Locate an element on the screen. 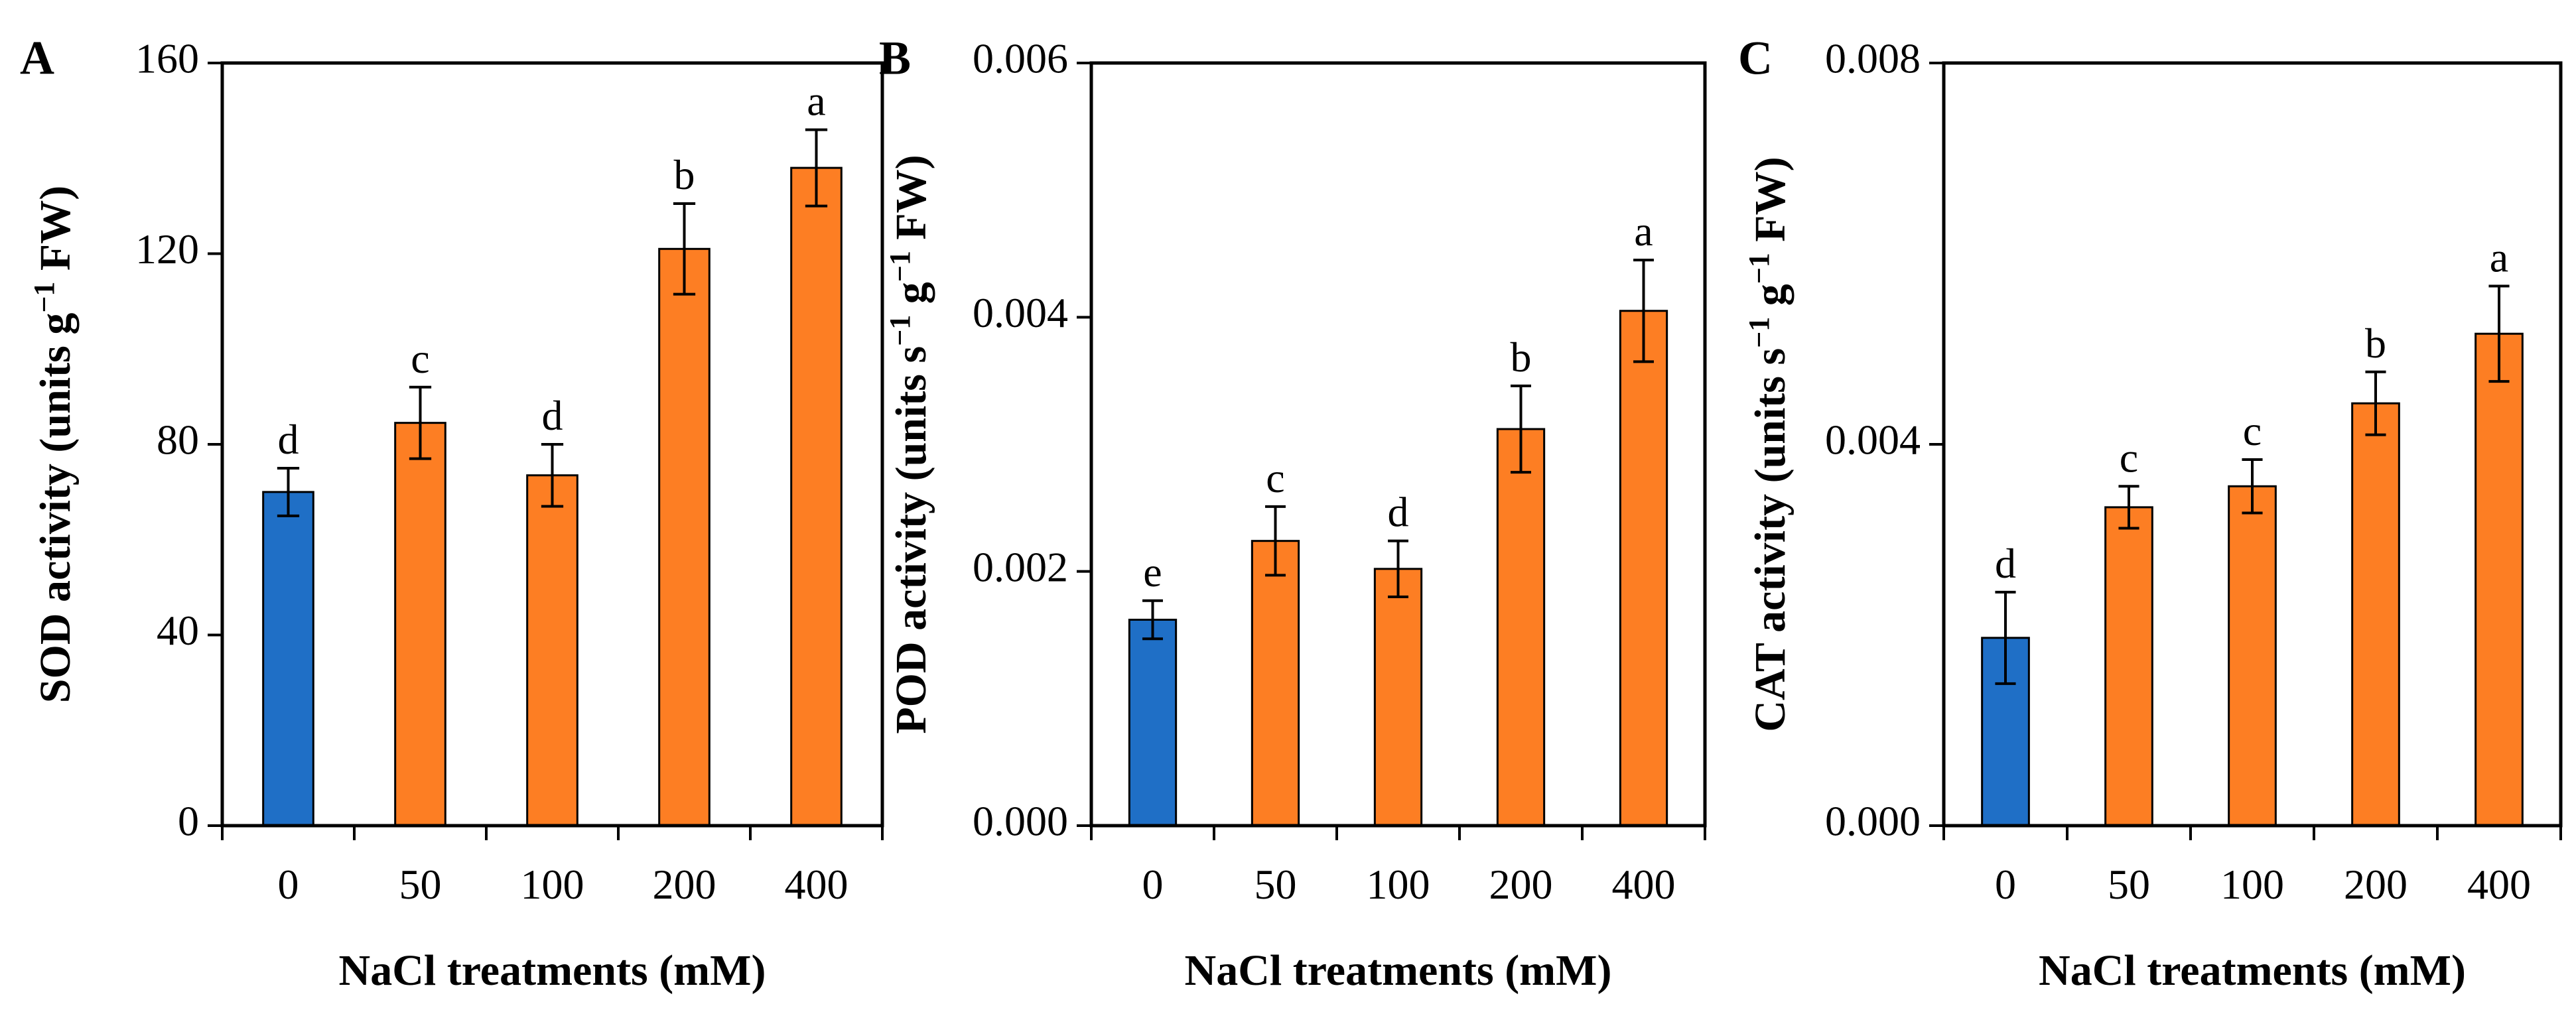  y-tick-label: 80 is located at coordinates (178, 440).